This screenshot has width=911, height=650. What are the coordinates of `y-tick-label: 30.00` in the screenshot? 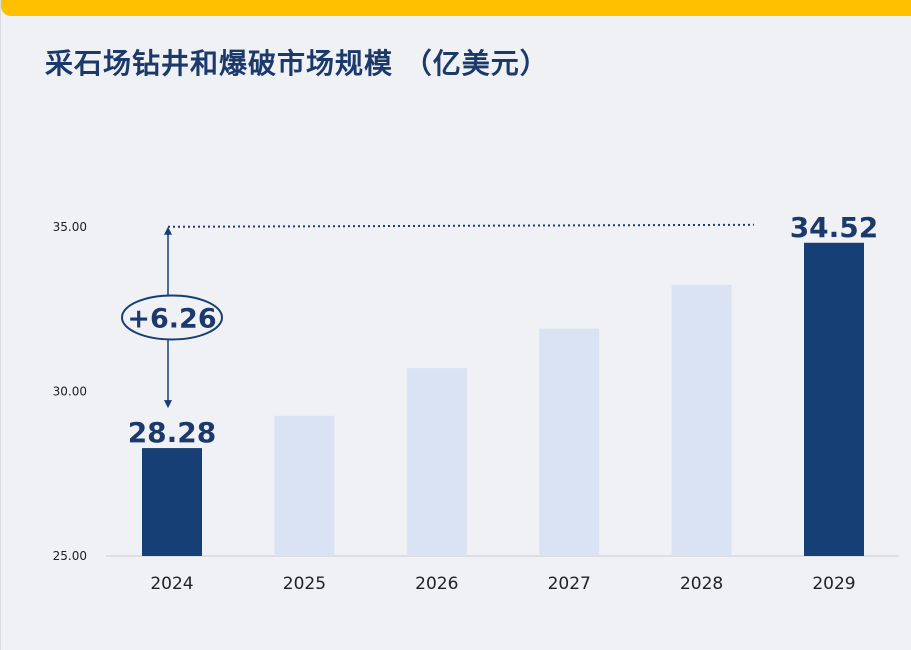 It's located at (70, 392).